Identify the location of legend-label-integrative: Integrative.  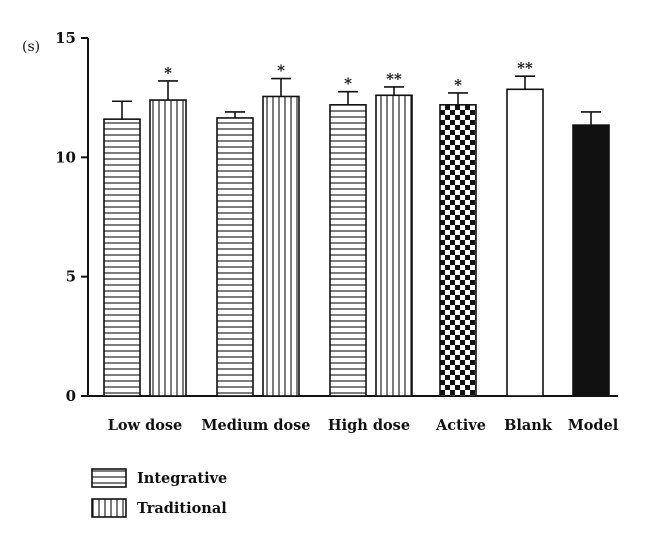
(182, 478).